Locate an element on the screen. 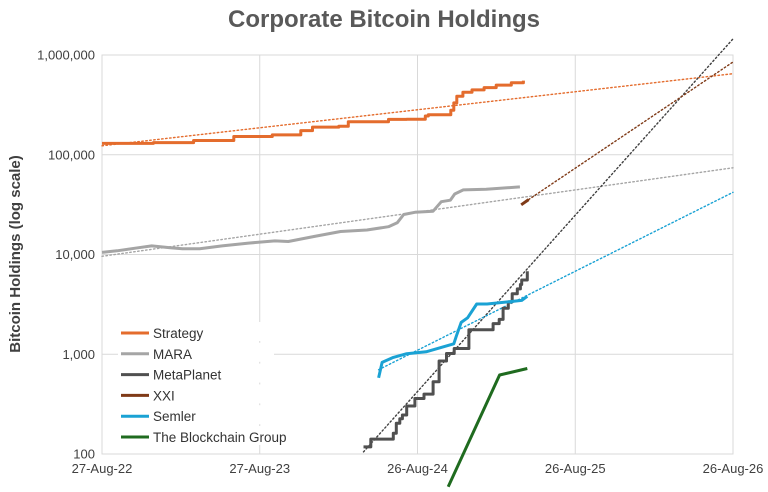 The height and width of the screenshot is (492, 768). x-tick-label: 26-Aug-25 is located at coordinates (575, 468).